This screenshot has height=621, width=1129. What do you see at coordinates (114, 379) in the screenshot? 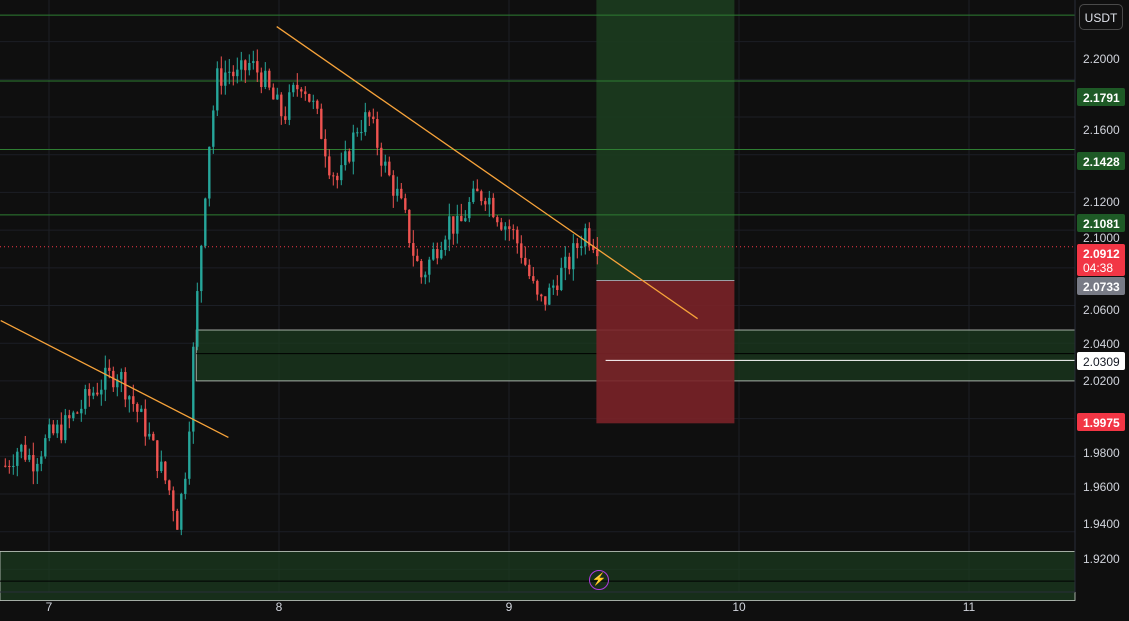
I see `trendline` at bounding box center [114, 379].